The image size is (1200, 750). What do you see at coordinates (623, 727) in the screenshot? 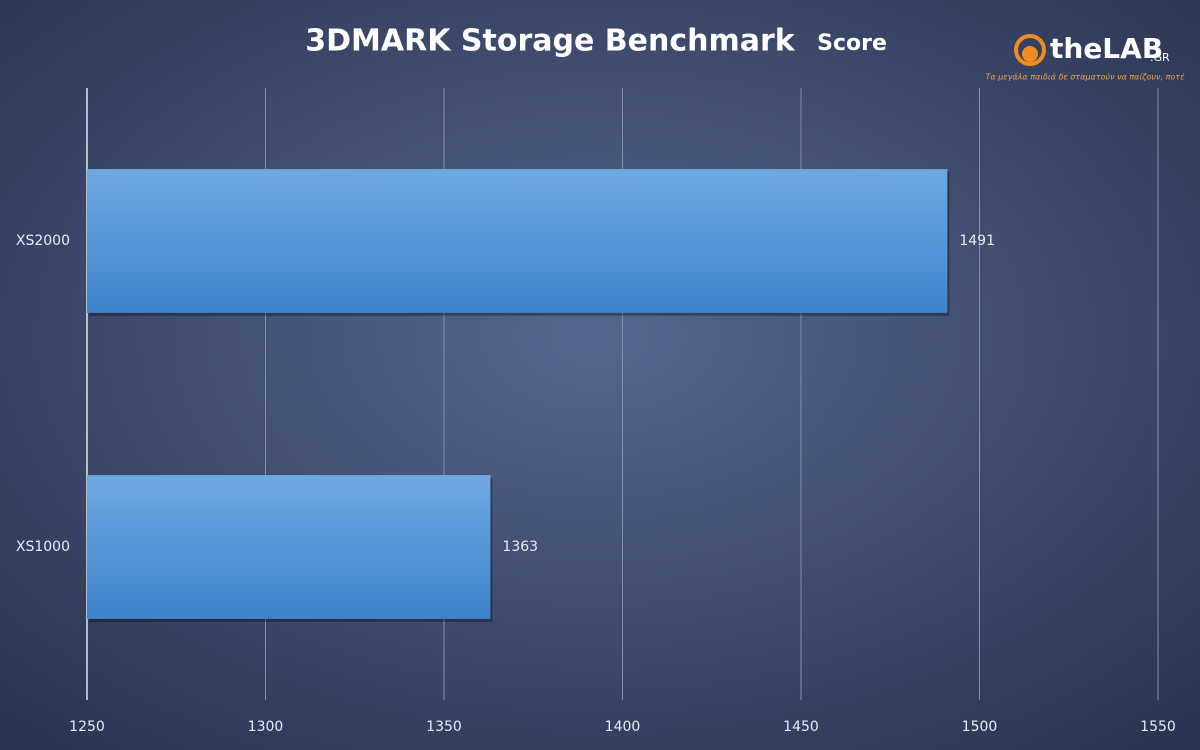
I see `x-tick-label: 1400` at bounding box center [623, 727].